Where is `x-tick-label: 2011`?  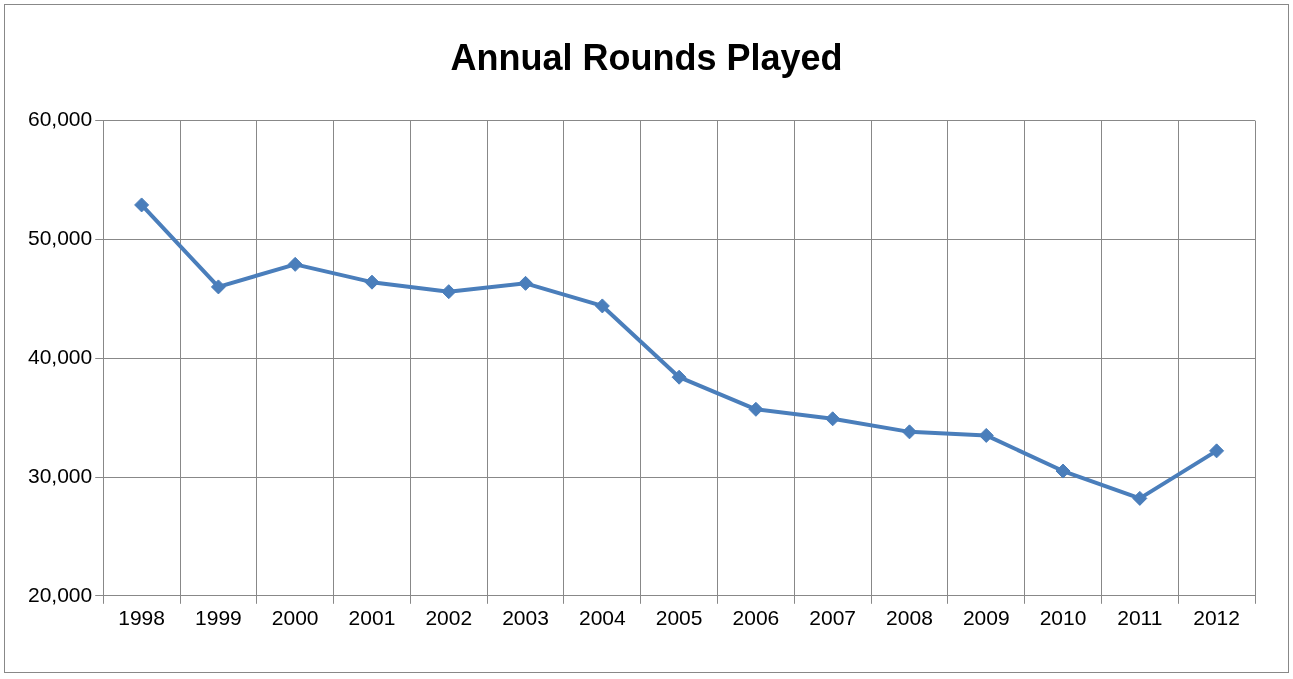
x-tick-label: 2011 is located at coordinates (1140, 618).